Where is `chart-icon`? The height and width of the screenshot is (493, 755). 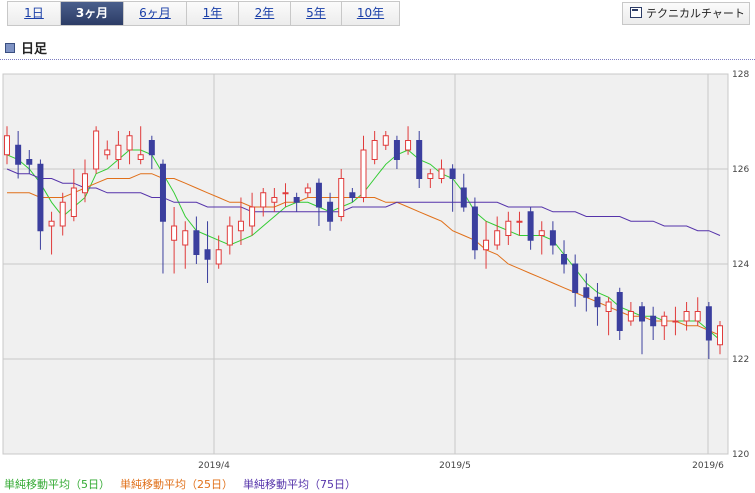 chart-icon is located at coordinates (636, 12).